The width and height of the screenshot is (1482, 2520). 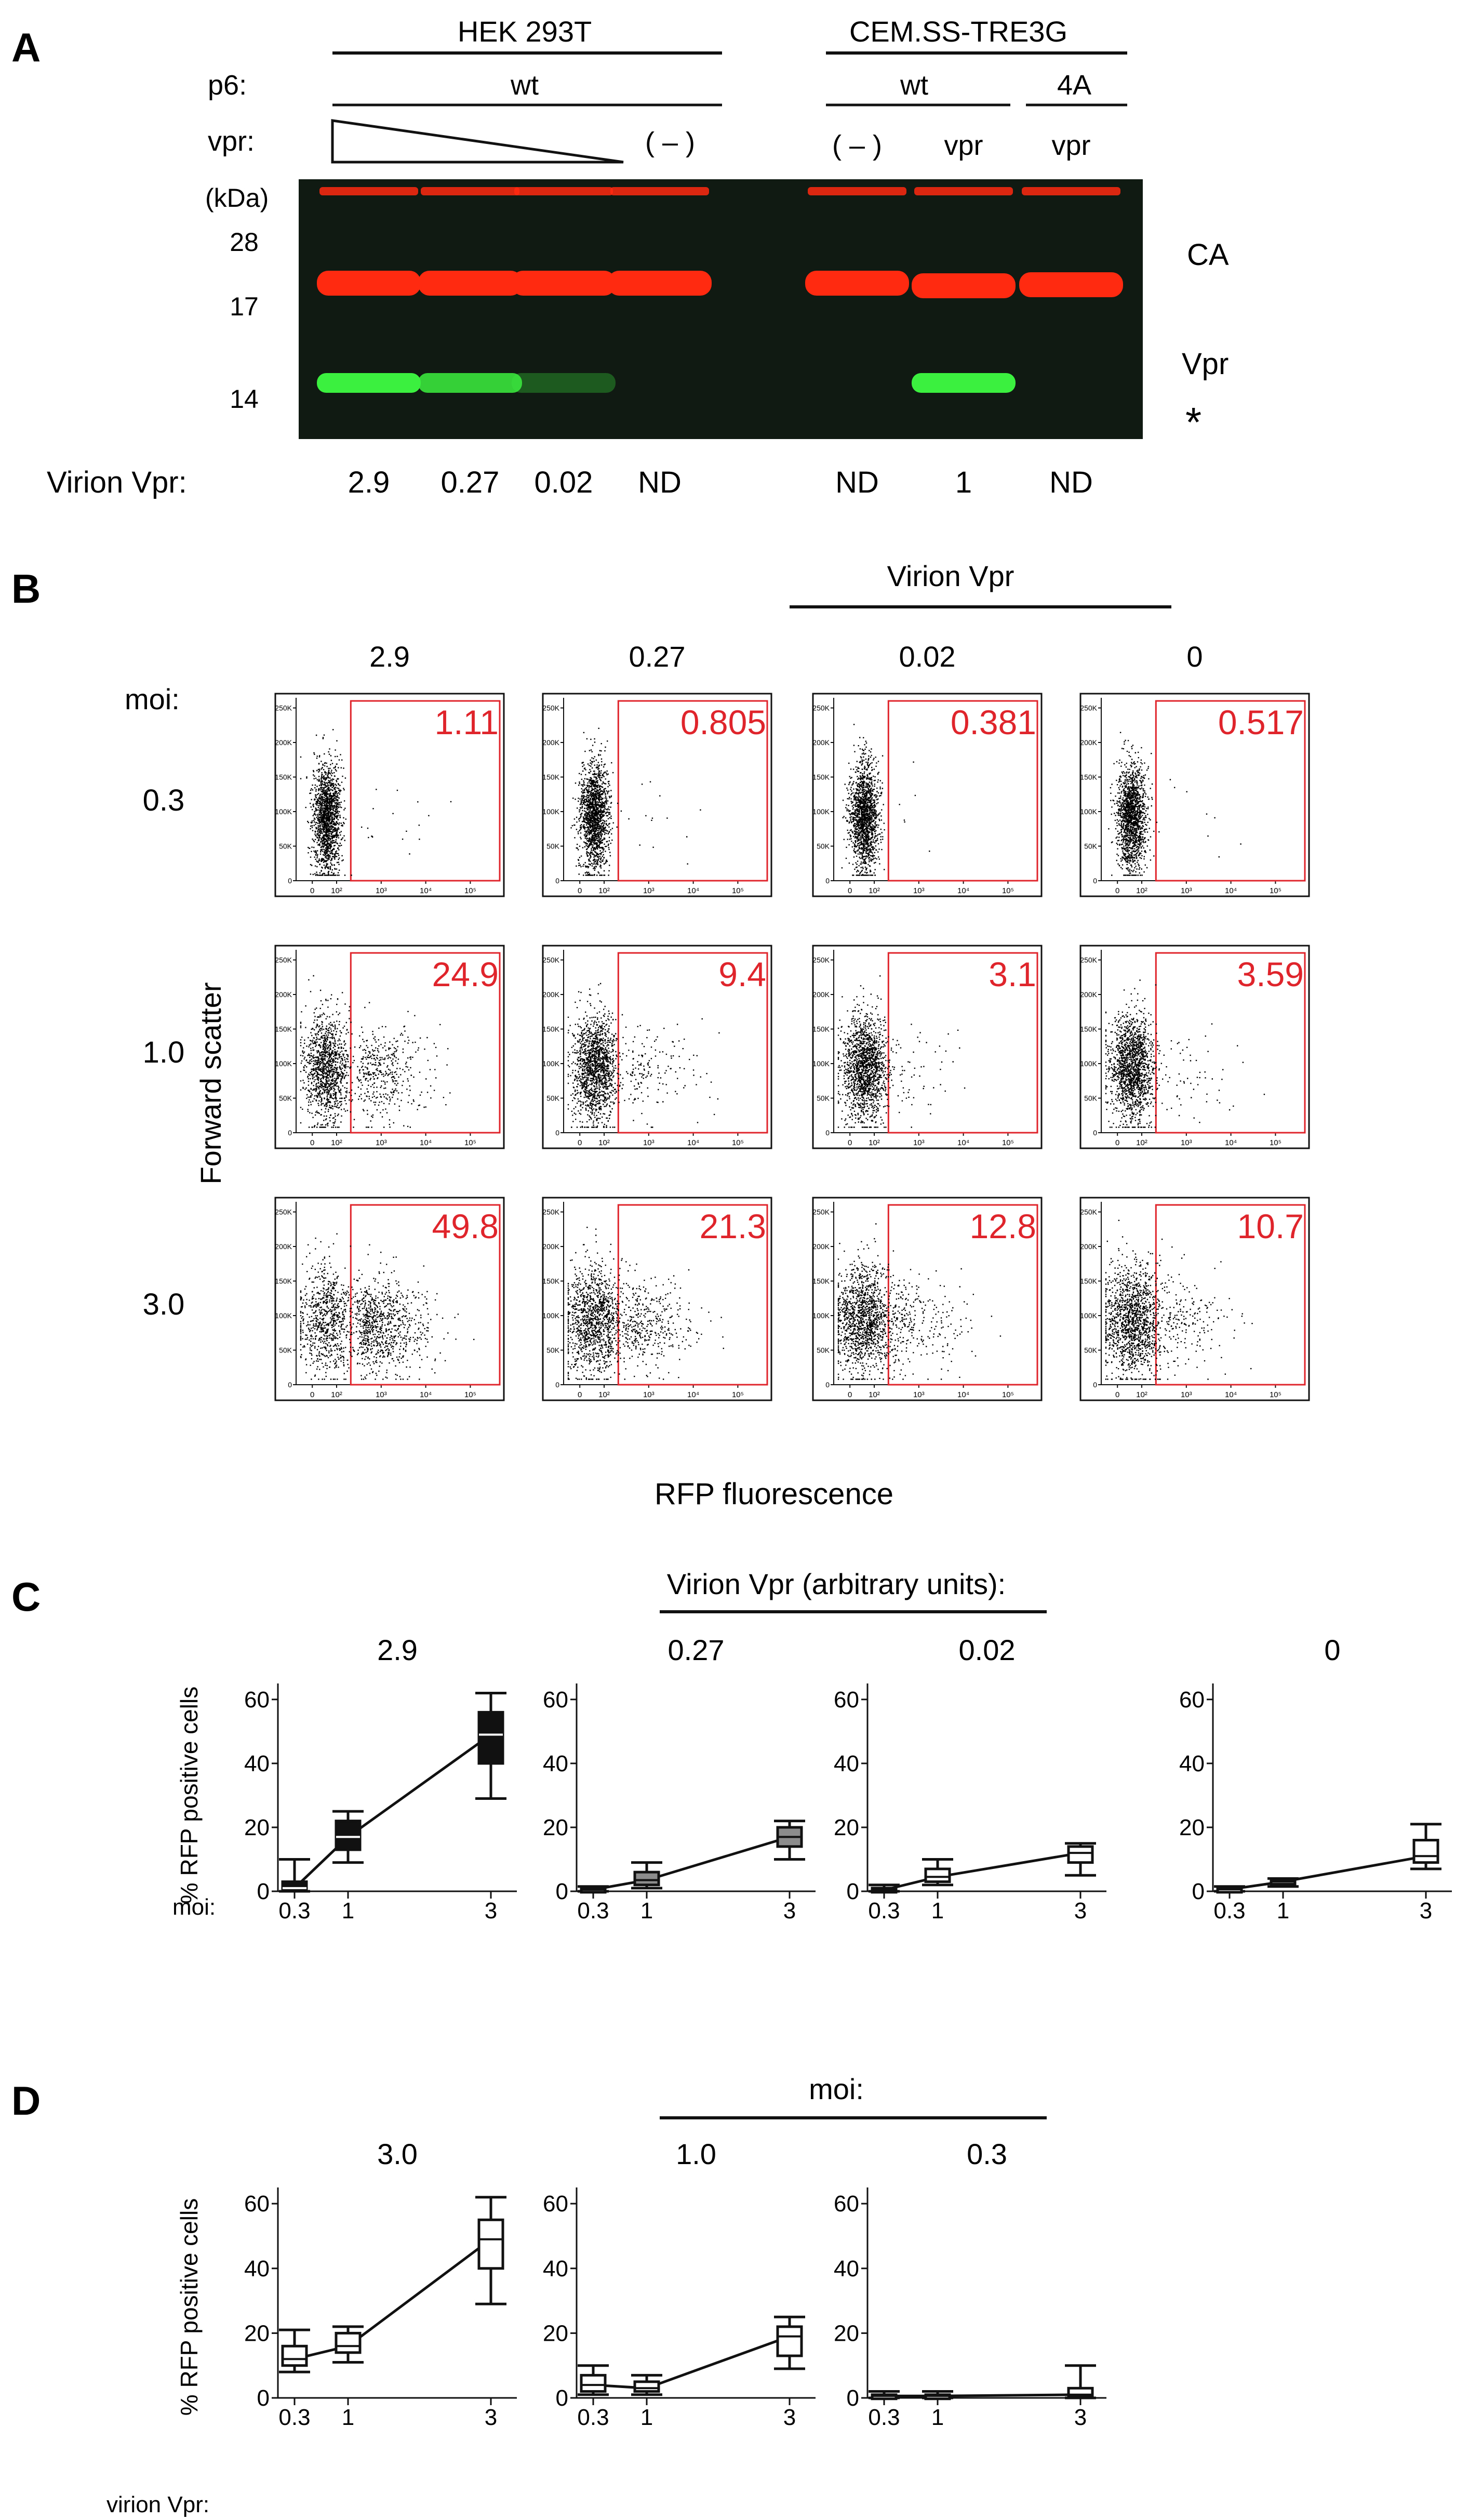 What do you see at coordinates (380, 1779) in the screenshot?
I see `box-chart-1: 2.9 0 20 40 60 0.3 1 3` at bounding box center [380, 1779].